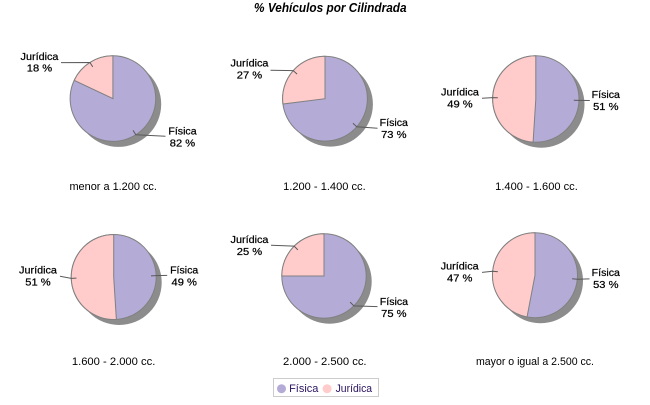 The height and width of the screenshot is (405, 650). What do you see at coordinates (325, 362) in the screenshot?
I see `svg-text: 2.000 - 2.500 cc.` at bounding box center [325, 362].